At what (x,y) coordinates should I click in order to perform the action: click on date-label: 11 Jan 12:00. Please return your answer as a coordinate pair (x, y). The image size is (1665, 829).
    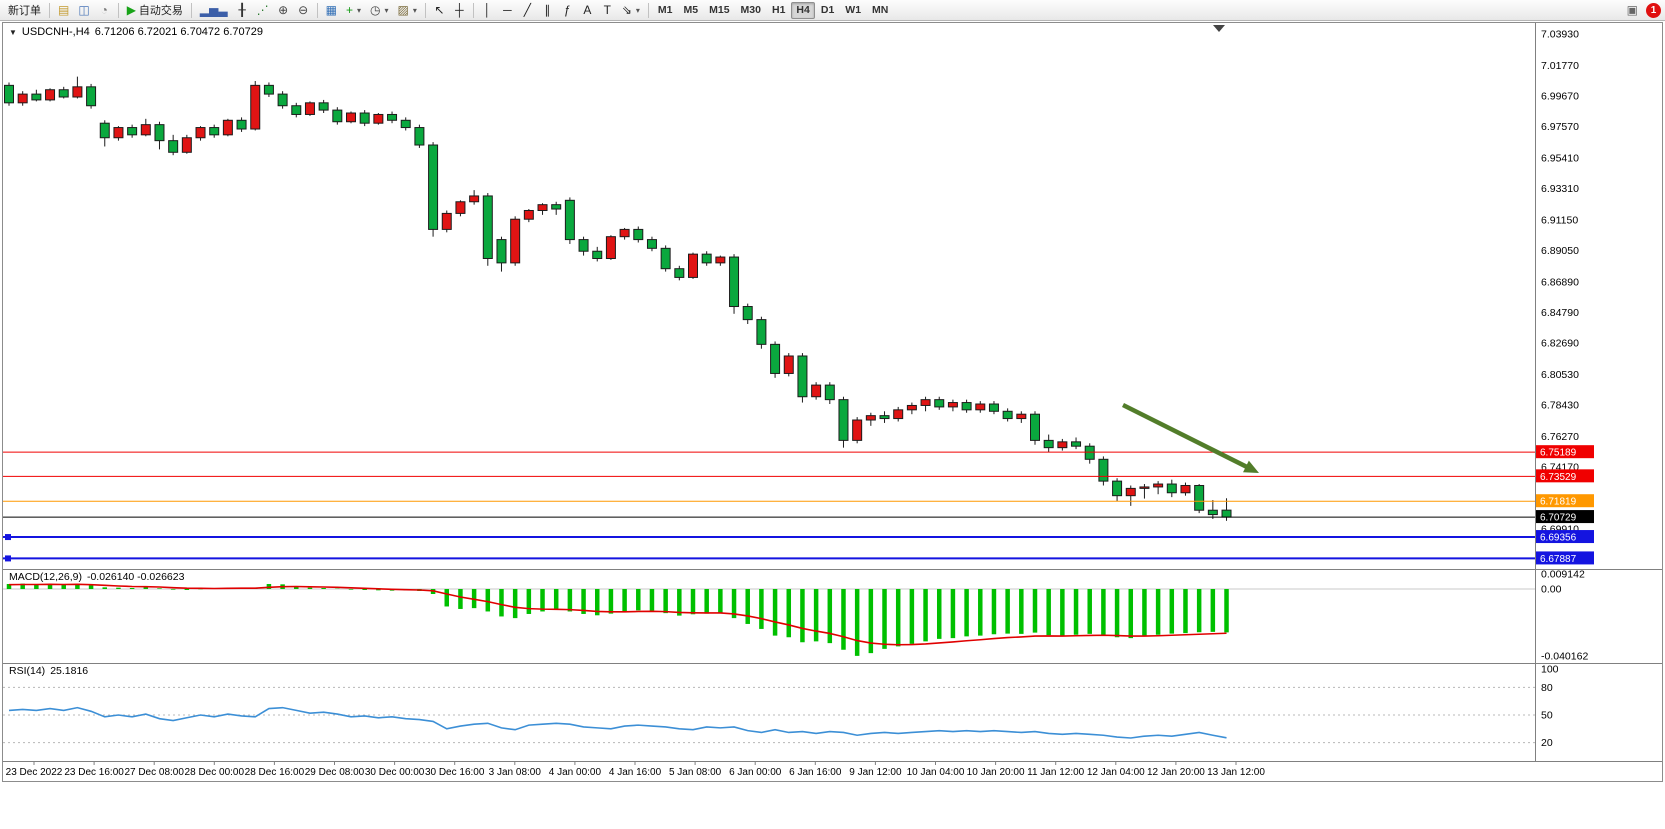
    Looking at the image, I should click on (1056, 772).